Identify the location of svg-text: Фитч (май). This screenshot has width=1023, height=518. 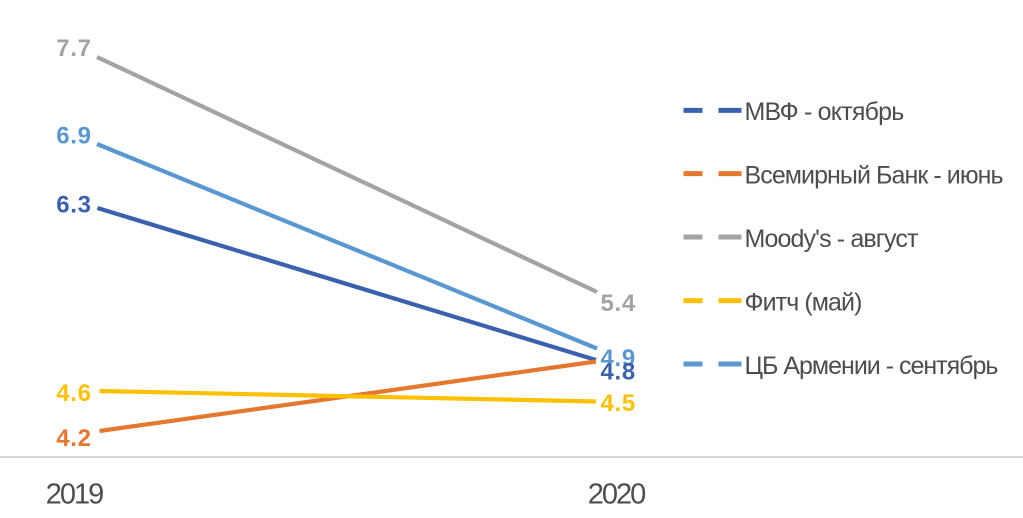
(803, 303).